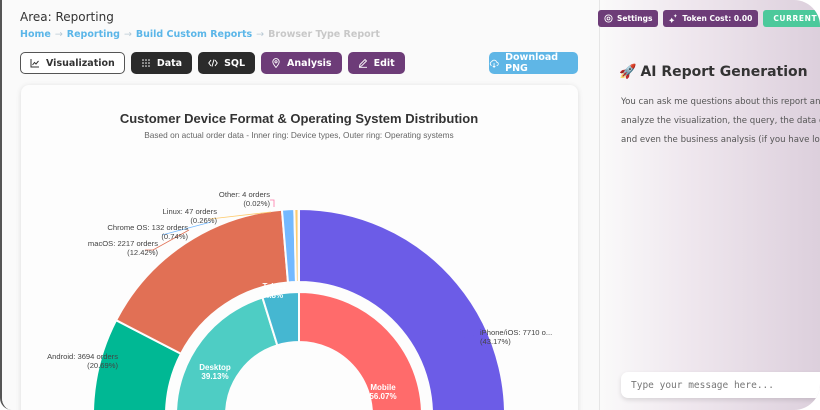 Image resolution: width=820 pixels, height=410 pixels. Describe the element at coordinates (174, 236) in the screenshot. I see `chrome-os-percent: (0.74%)` at that location.